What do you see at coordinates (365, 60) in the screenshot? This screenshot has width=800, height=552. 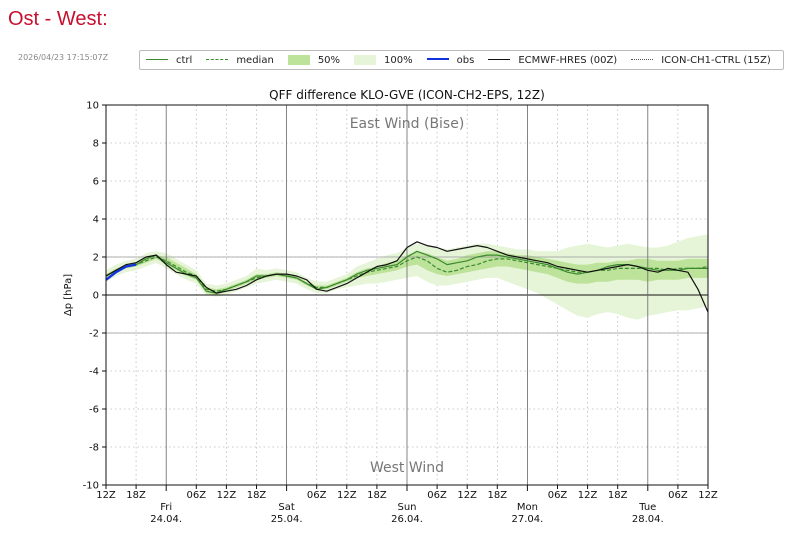 I see `legend-swatch-p100` at bounding box center [365, 60].